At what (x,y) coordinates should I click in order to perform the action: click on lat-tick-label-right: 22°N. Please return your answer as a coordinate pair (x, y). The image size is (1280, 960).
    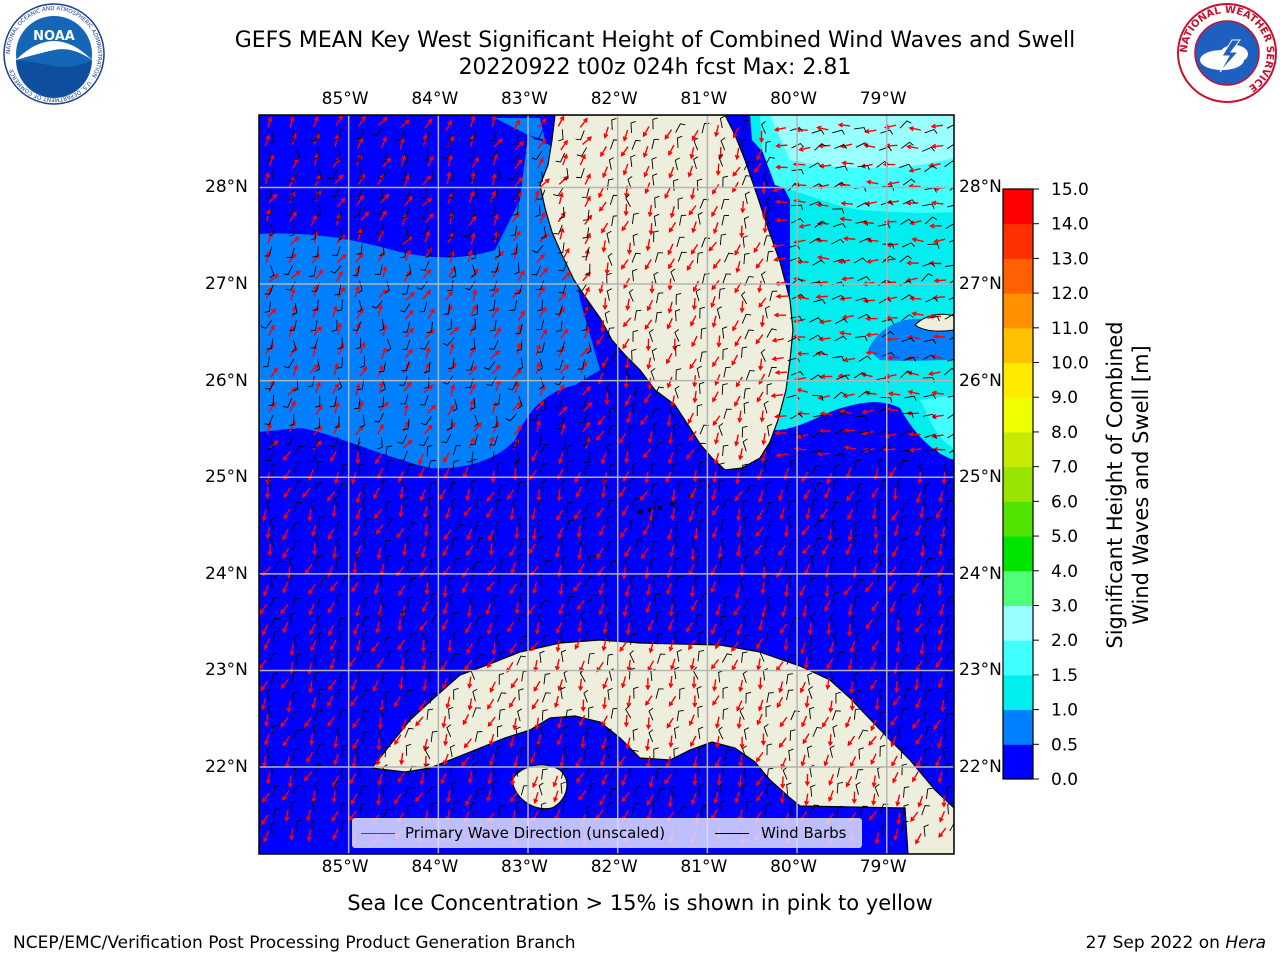
    Looking at the image, I should click on (980, 767).